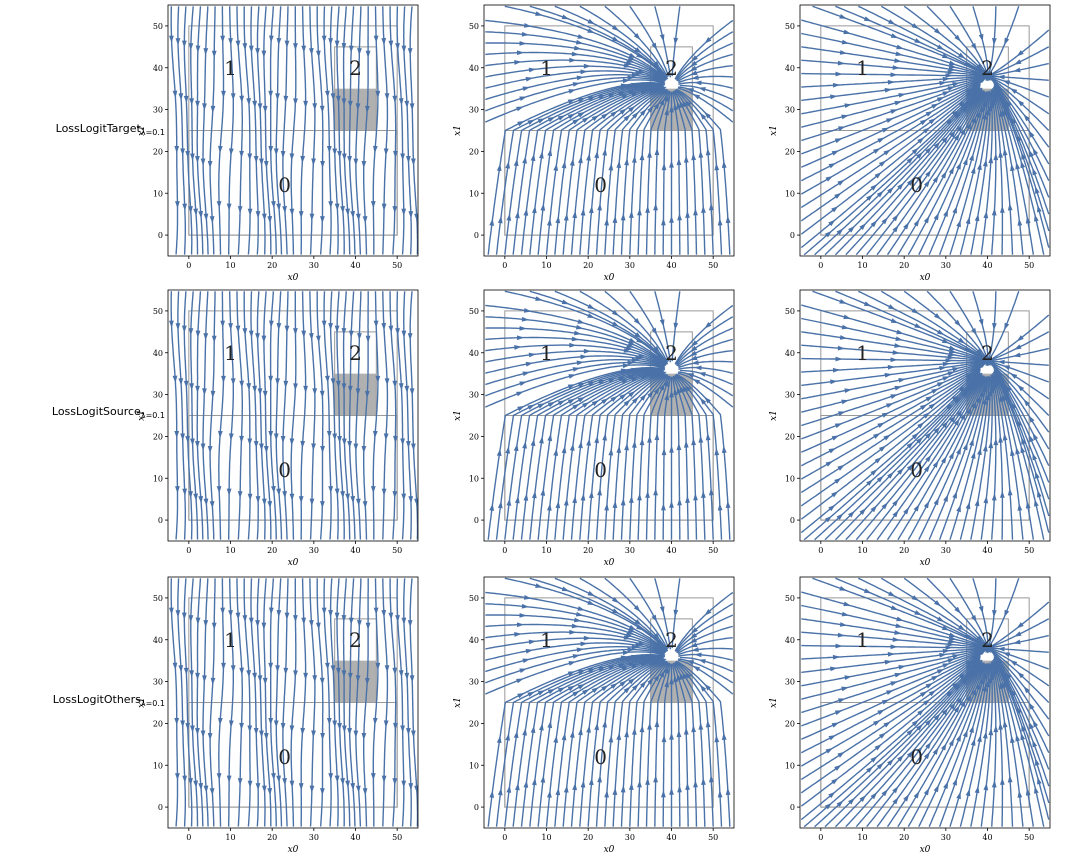  I want to click on x-tick-label: 50, so click(1029, 837).